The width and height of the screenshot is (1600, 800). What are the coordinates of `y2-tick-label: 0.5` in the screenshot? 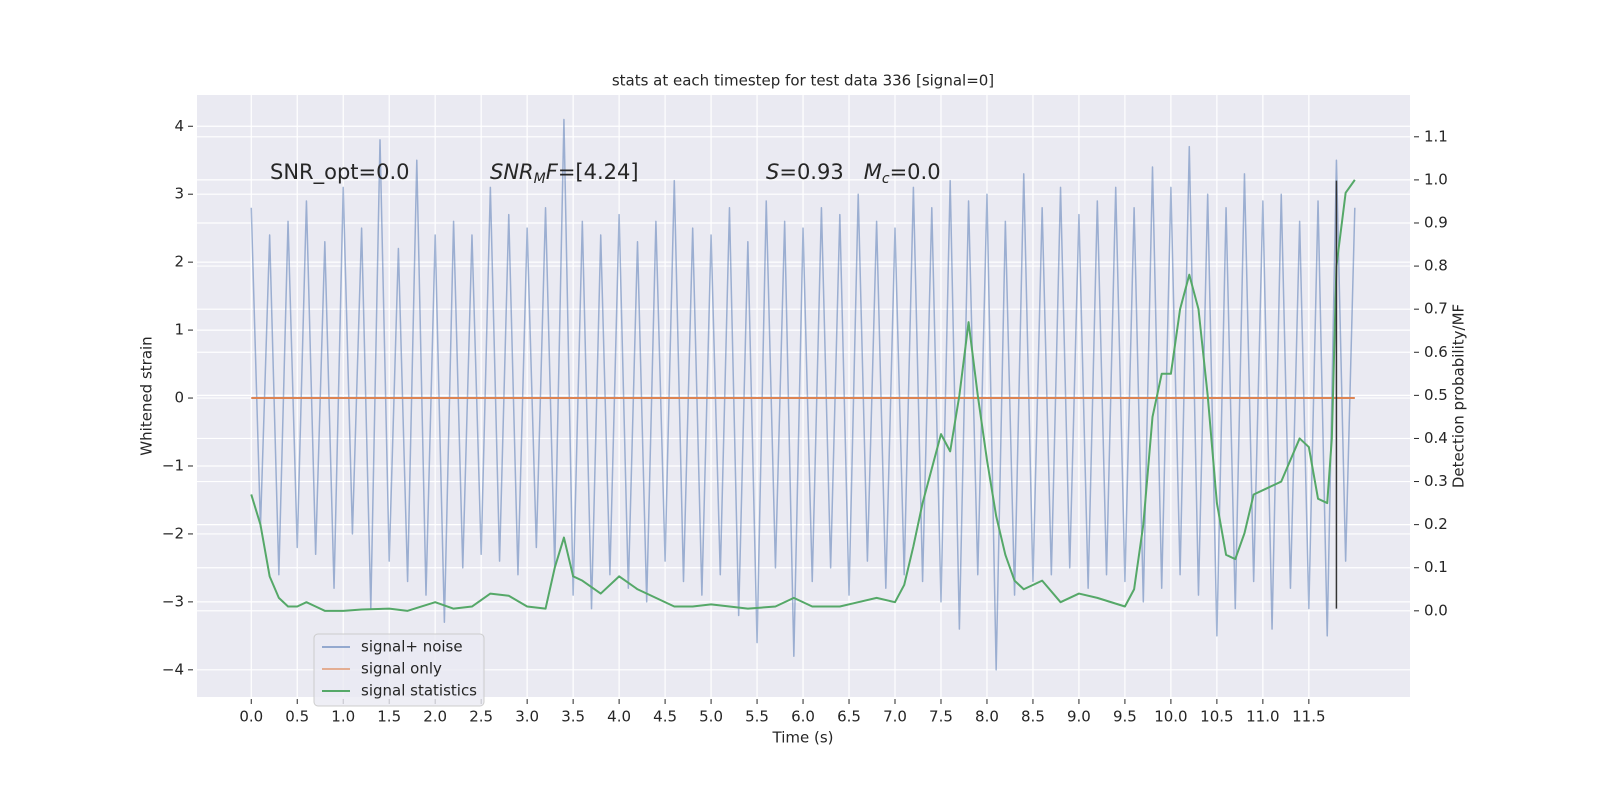 It's located at (1436, 395).